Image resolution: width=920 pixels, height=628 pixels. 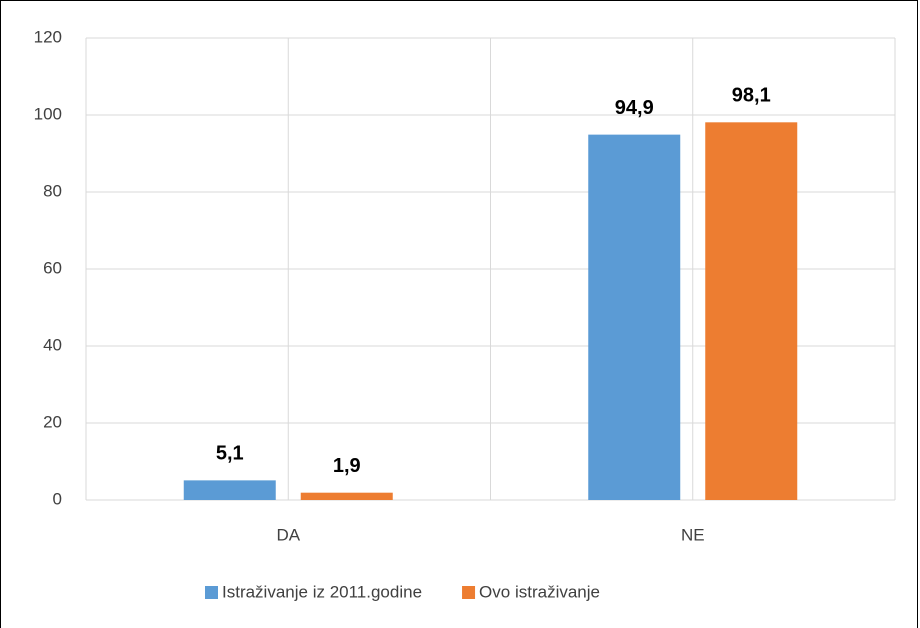 What do you see at coordinates (347, 466) in the screenshot?
I see `value-label: 1,9` at bounding box center [347, 466].